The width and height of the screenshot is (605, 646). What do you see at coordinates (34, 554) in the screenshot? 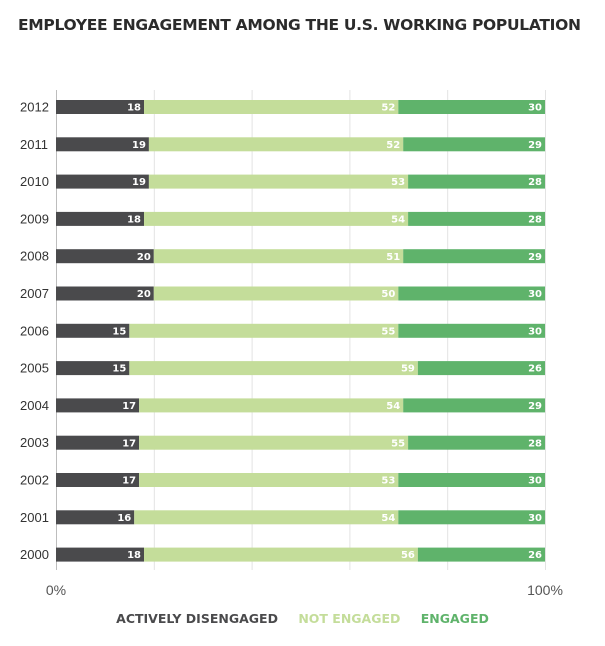
I see `year-label: 2000` at bounding box center [34, 554].